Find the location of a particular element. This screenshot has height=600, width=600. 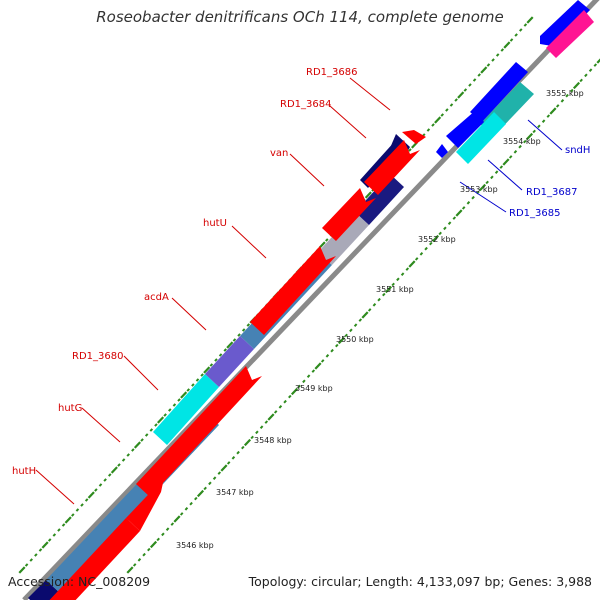

label-RD1_3685: RD1_3685 is located at coordinates (534, 213).